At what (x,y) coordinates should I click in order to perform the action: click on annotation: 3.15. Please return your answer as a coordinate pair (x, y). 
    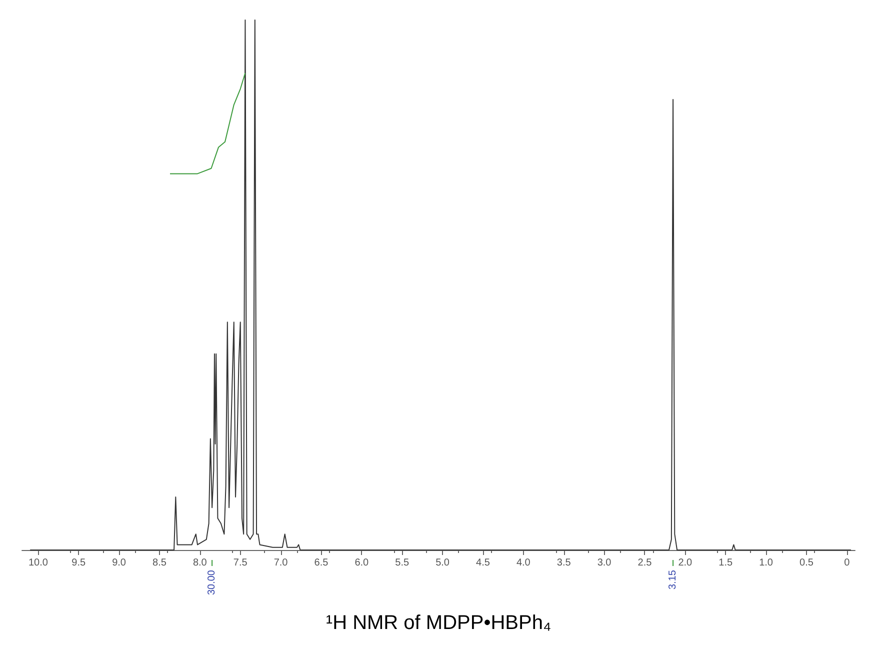
    Looking at the image, I should click on (673, 580).